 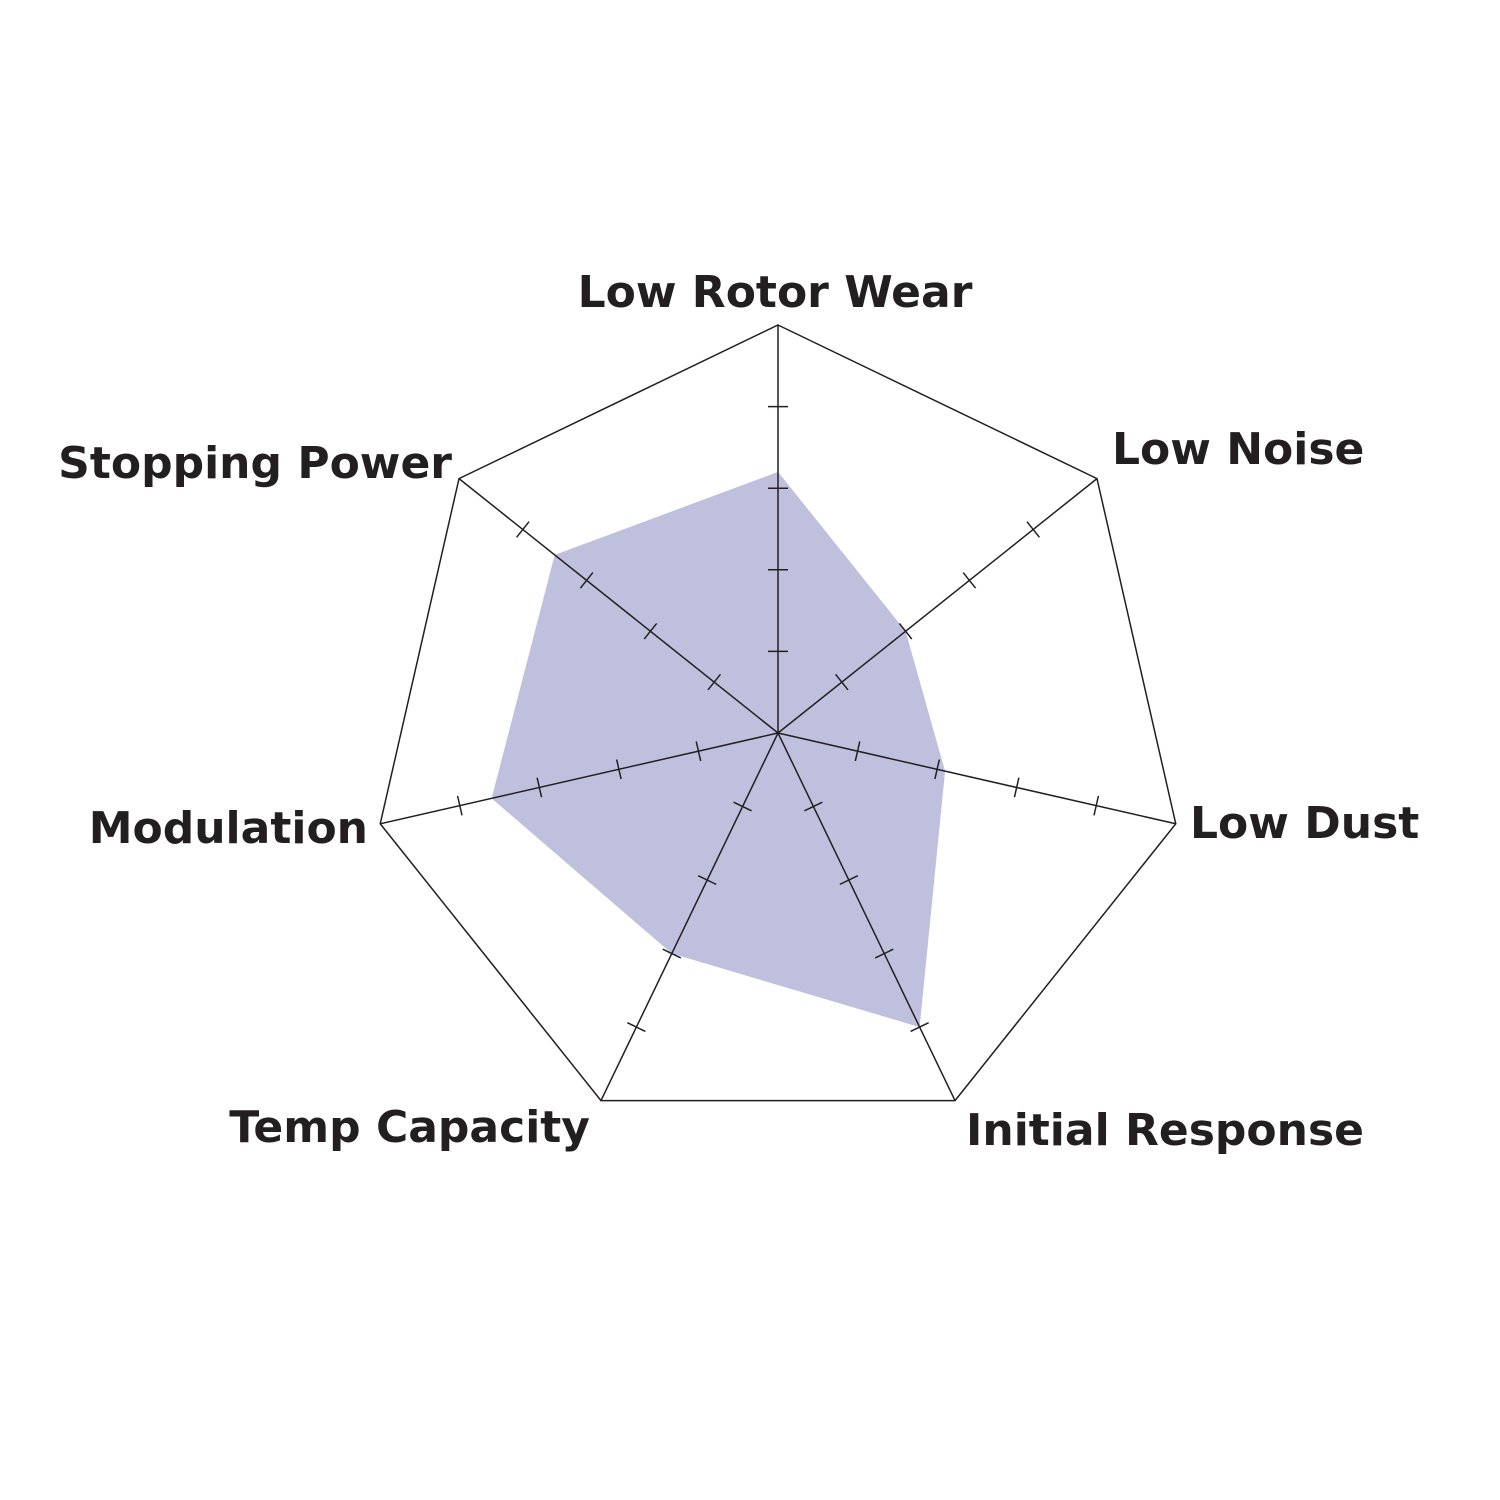 I want to click on axis-label-stopping-power: Stopping Power, so click(x=255, y=463).